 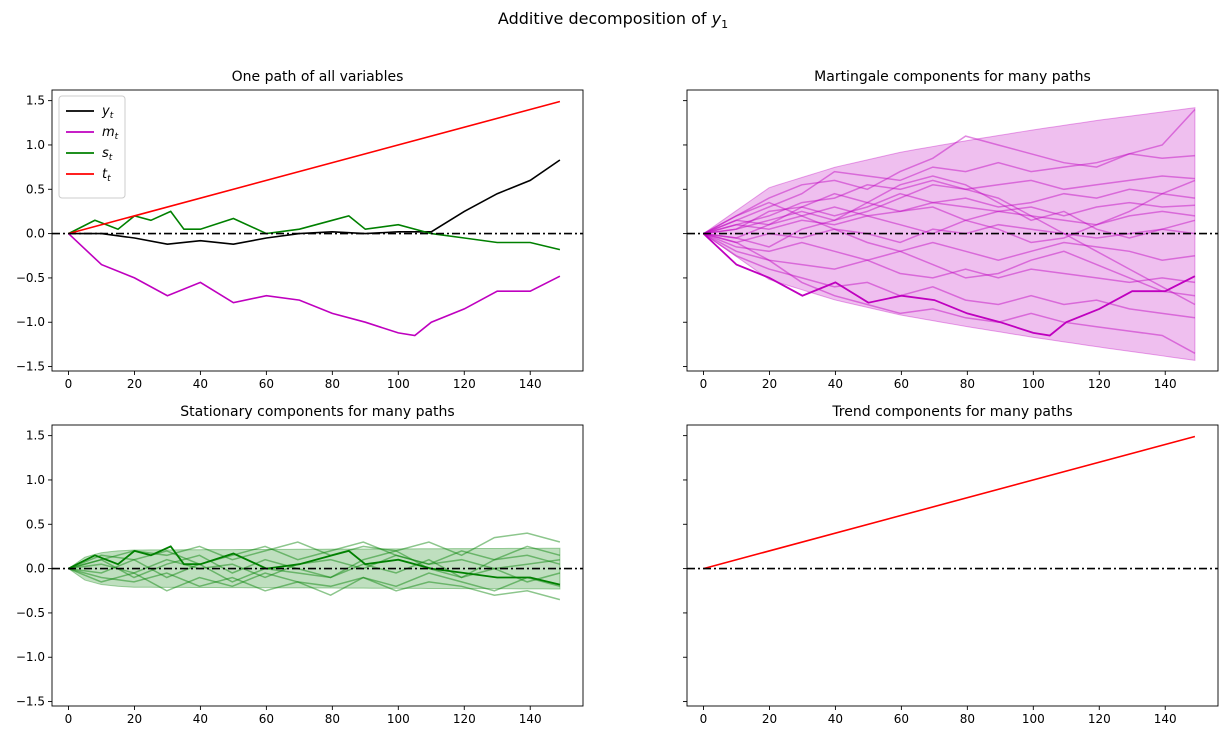 What do you see at coordinates (107, 112) in the screenshot?
I see `legend-label: yt` at bounding box center [107, 112].